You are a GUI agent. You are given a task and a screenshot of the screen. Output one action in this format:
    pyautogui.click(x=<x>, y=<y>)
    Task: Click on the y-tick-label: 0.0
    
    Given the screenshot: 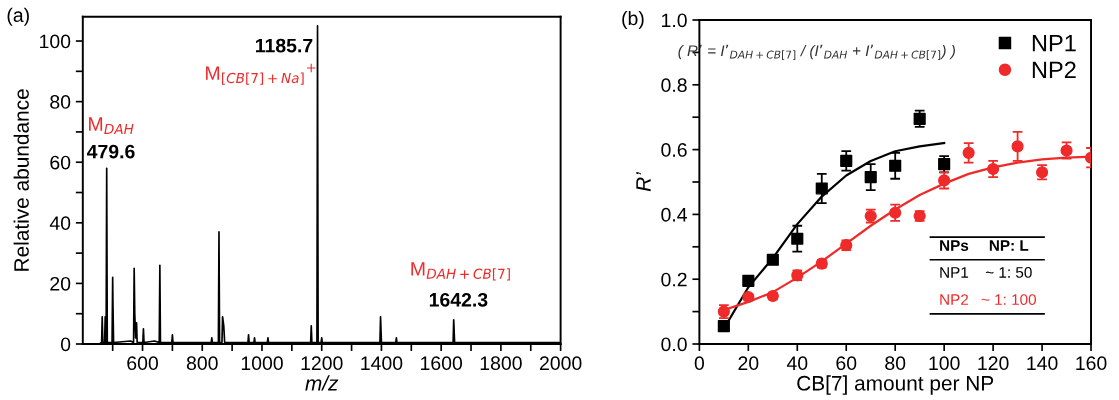 What is the action you would take?
    pyautogui.click(x=674, y=344)
    